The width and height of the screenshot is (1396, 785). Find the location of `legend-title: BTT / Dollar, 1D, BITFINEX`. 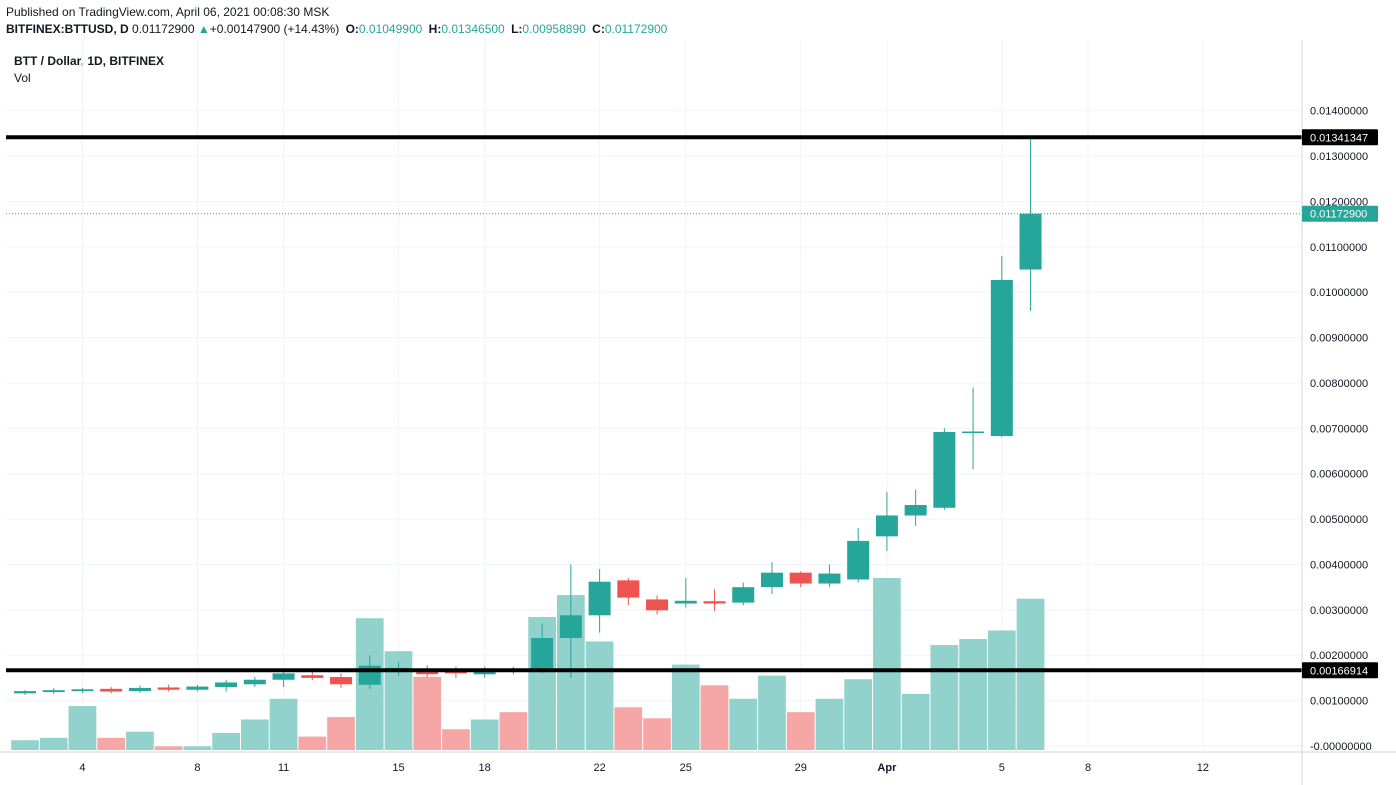

legend-title: BTT / Dollar, 1D, BITFINEX is located at coordinates (89, 61).